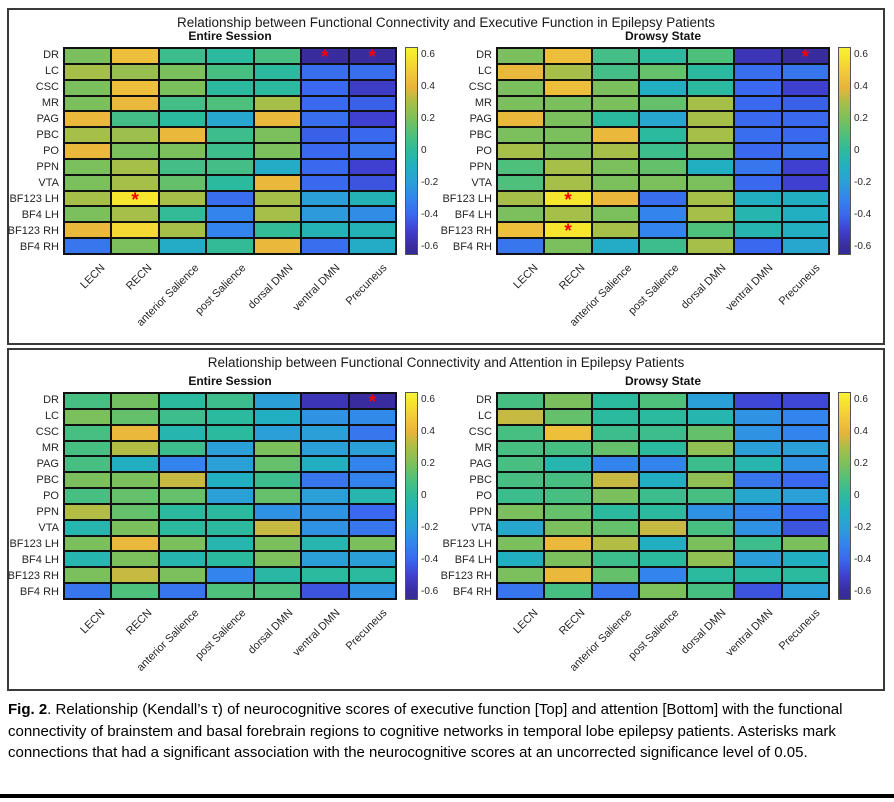 Image resolution: width=894 pixels, height=802 pixels. Describe the element at coordinates (863, 214) in the screenshot. I see `colorbar-tick-label: -0.4` at that location.